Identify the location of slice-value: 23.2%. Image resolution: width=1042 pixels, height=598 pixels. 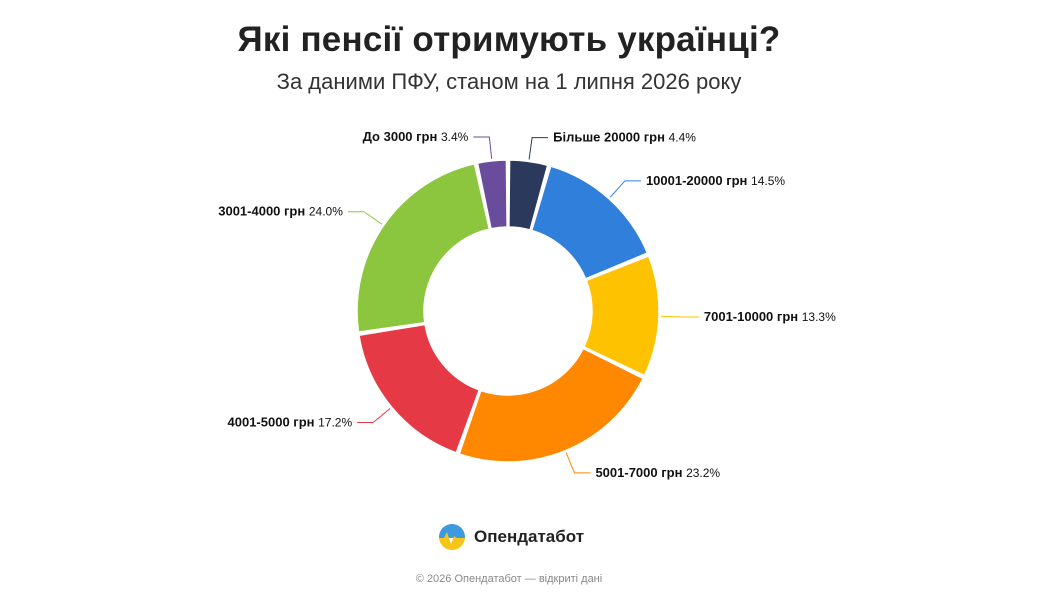
(703, 473).